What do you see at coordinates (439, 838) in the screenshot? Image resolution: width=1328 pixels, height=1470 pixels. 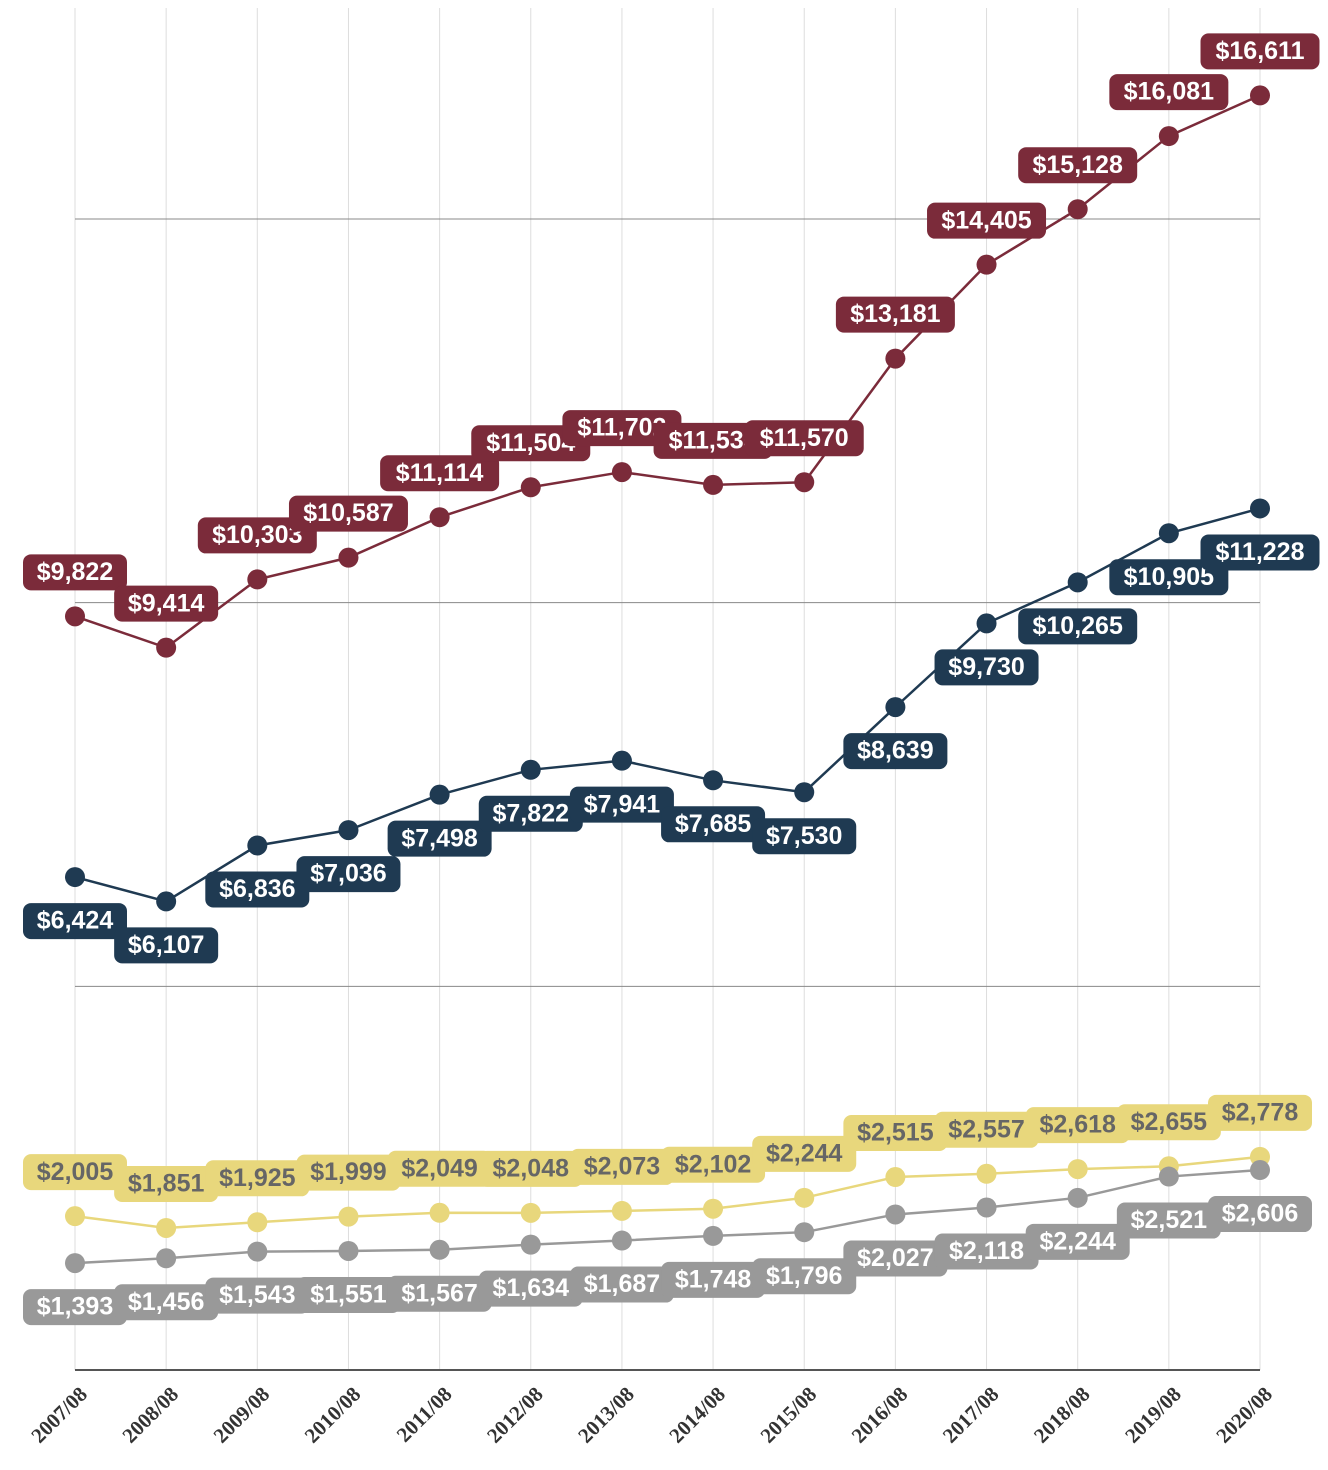 I see `value-label: $7,498` at bounding box center [439, 838].